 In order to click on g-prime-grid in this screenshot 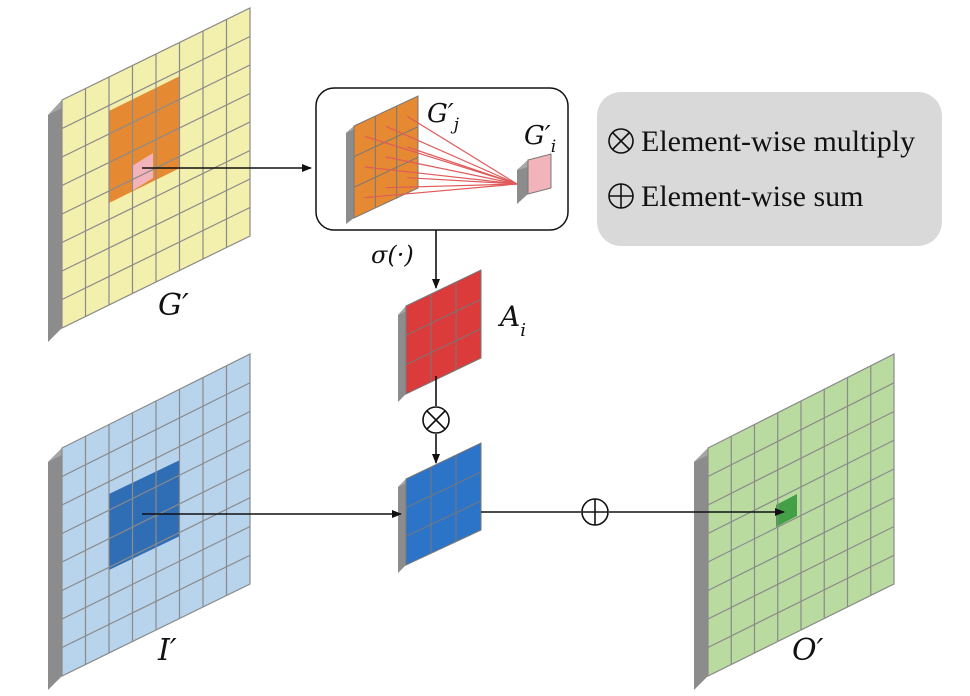, I will do `click(149, 174)`.